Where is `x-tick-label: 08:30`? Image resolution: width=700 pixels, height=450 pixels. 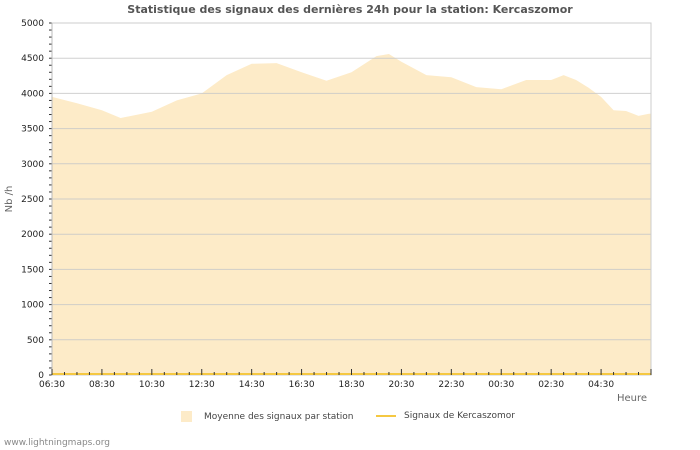
x-tick-label: 08:30 is located at coordinates (102, 385).